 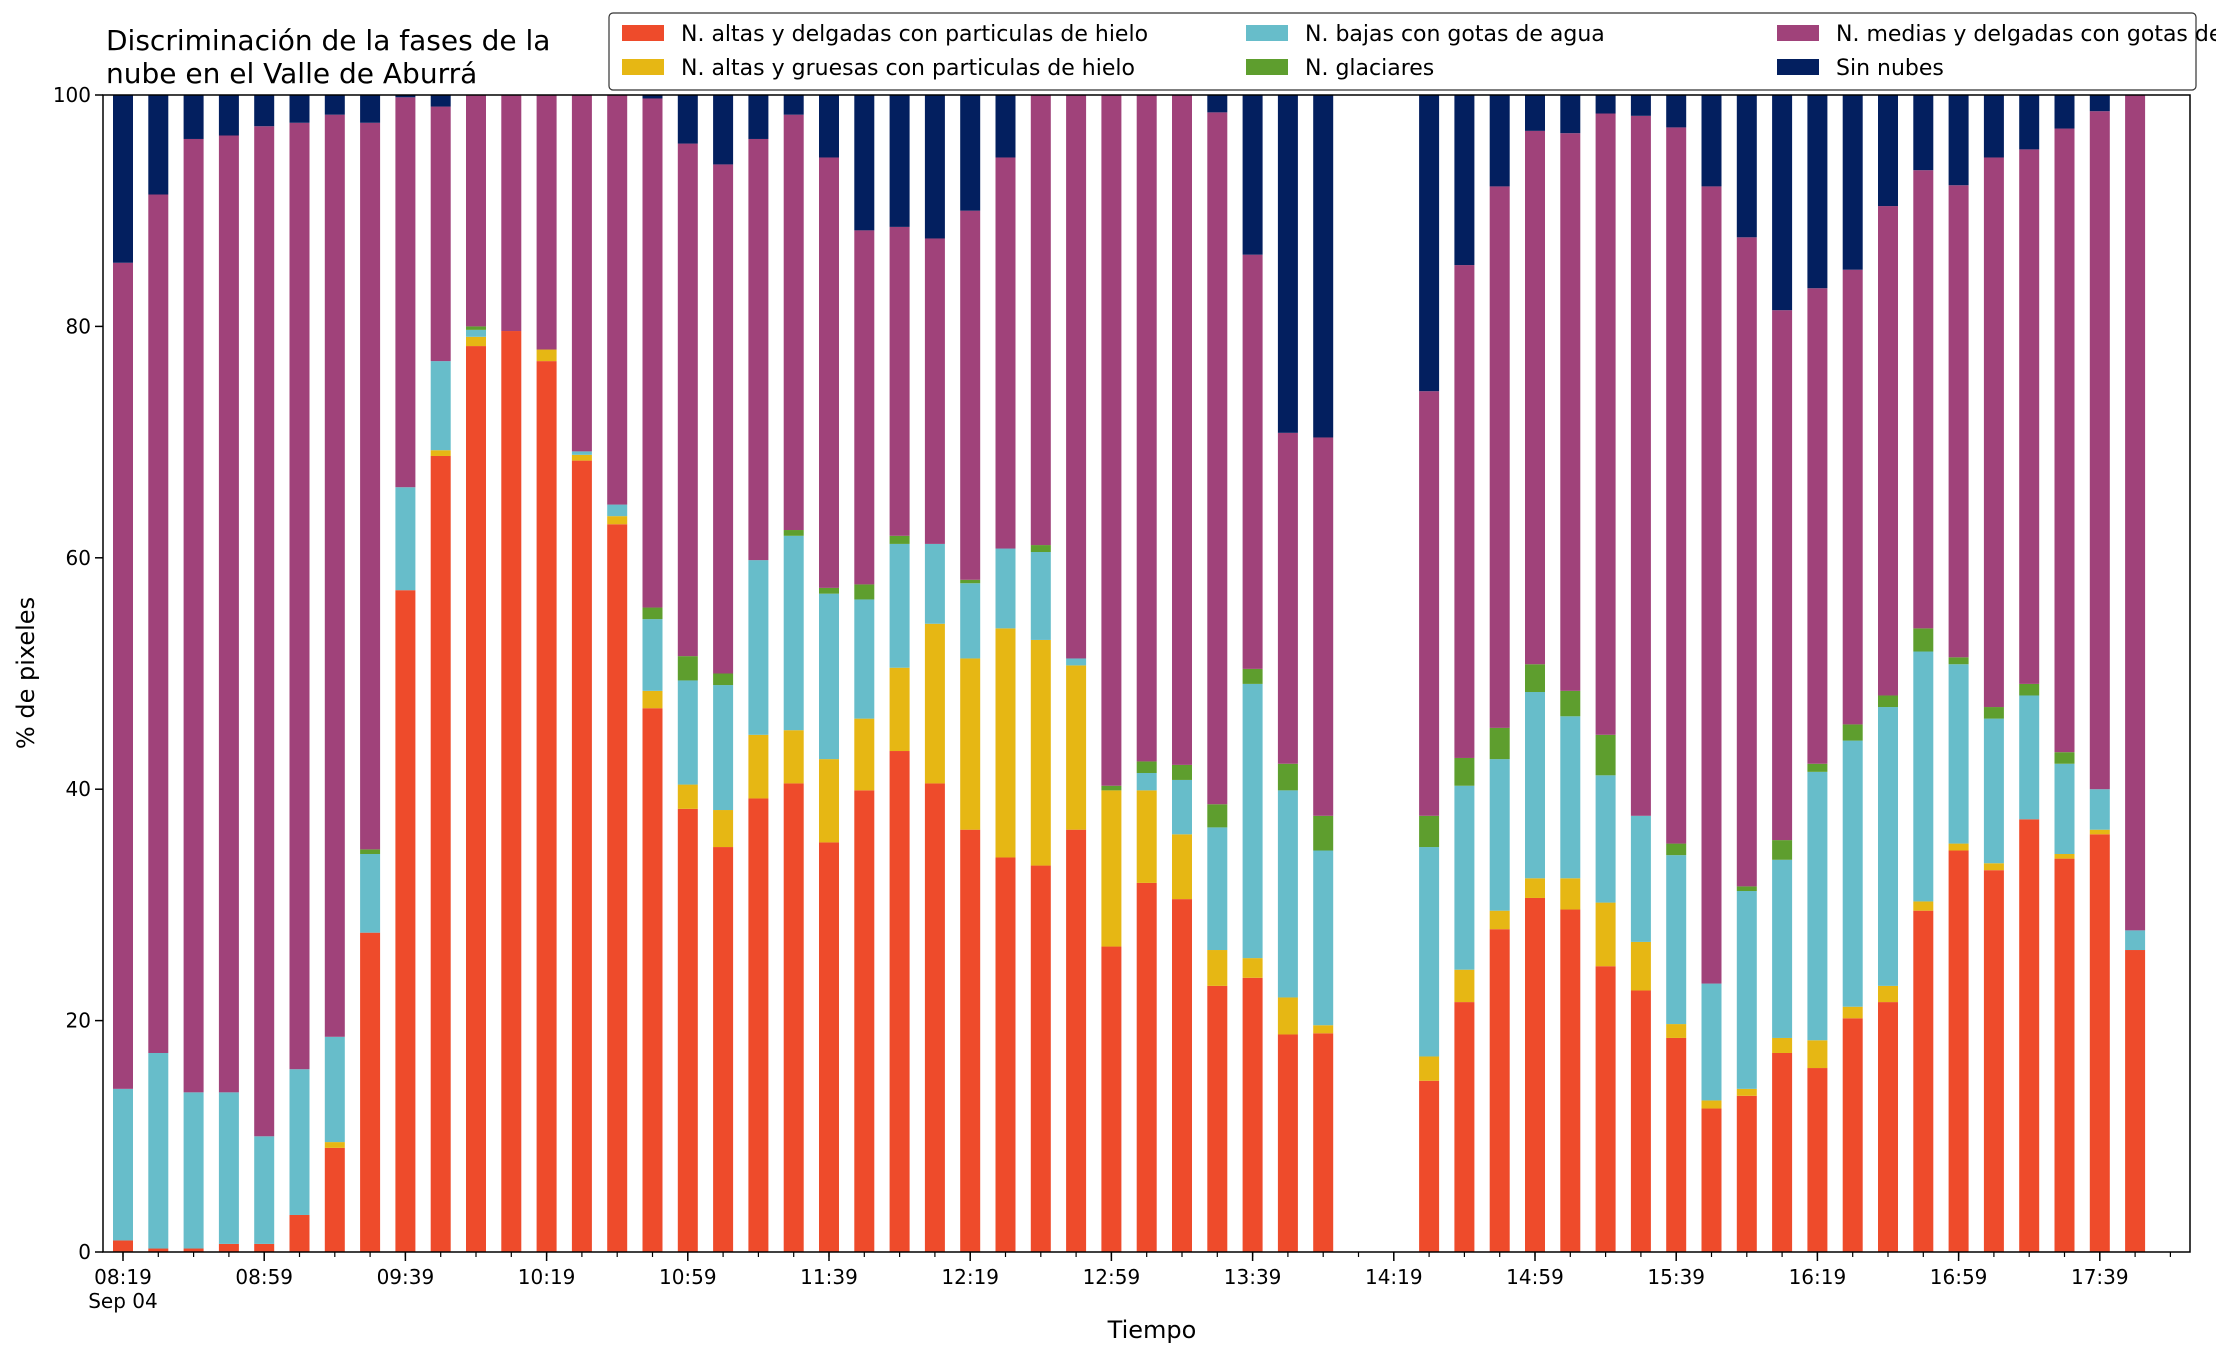 What do you see at coordinates (370, 109) in the screenshot?
I see `bar-segment-0929-s5` at bounding box center [370, 109].